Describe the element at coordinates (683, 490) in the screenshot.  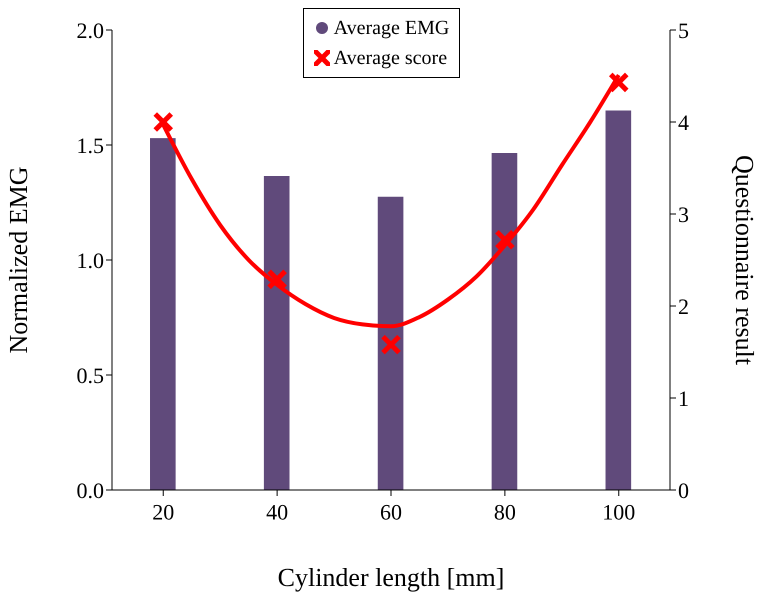
I see `y2-tick-label: 0` at that location.